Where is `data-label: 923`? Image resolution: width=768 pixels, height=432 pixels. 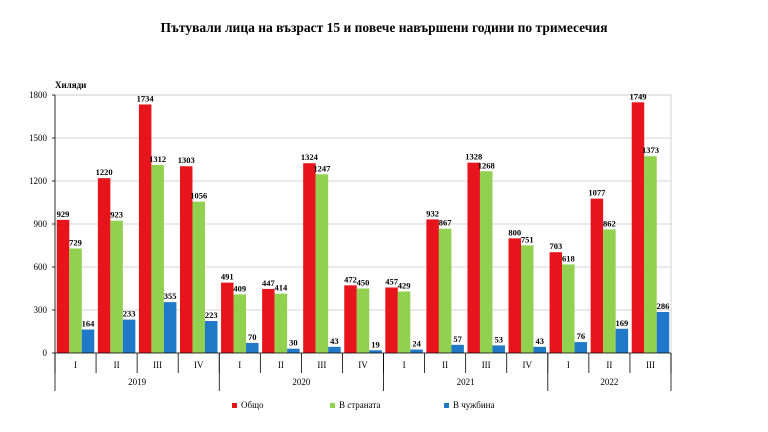 data-label: 923 is located at coordinates (116, 215).